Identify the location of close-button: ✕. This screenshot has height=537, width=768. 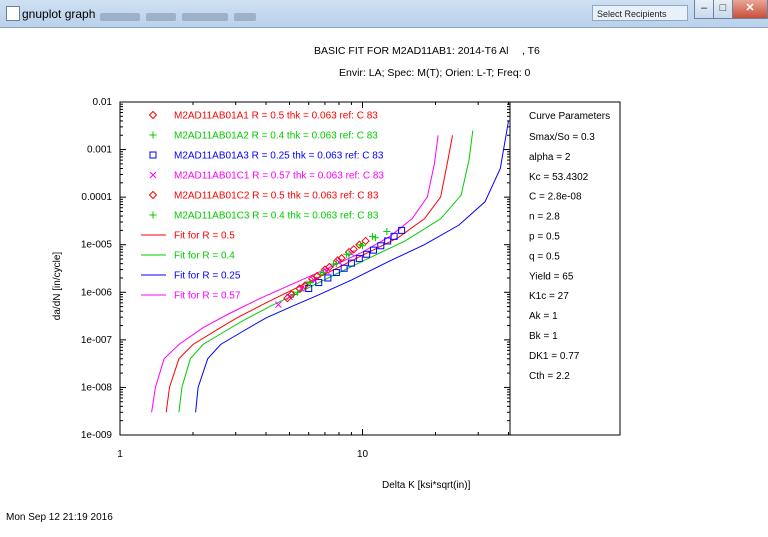
(750, 9).